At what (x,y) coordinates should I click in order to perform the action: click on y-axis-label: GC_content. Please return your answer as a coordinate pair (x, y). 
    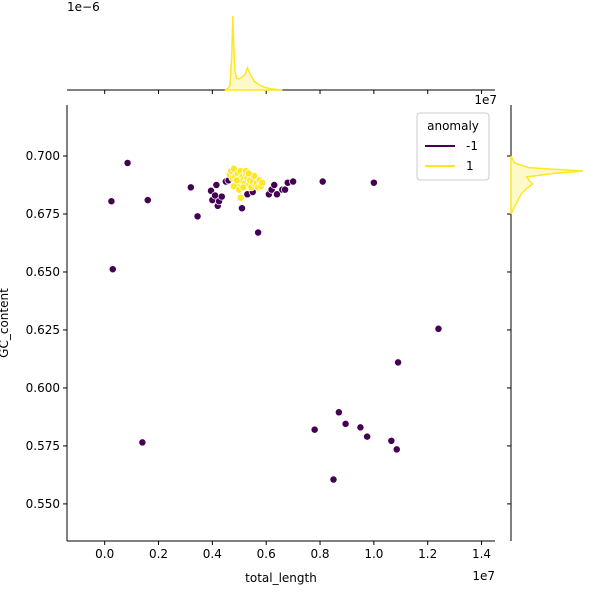
    Looking at the image, I should click on (5, 323).